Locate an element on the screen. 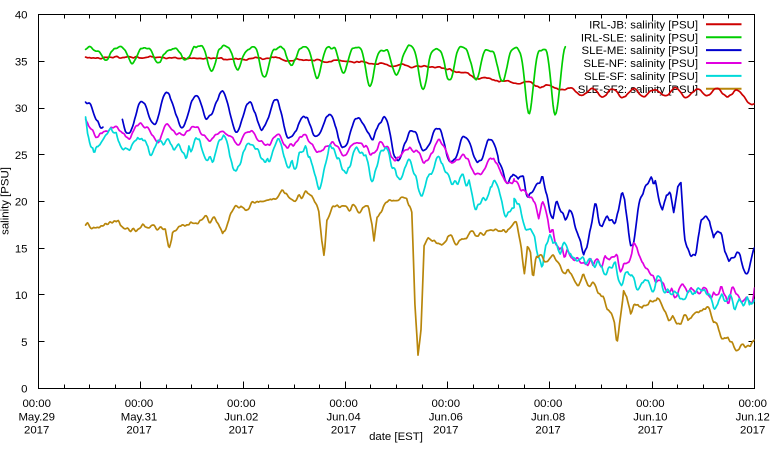 The width and height of the screenshot is (776, 463). svg-text: SLE-NF: salinity [PSU] is located at coordinates (640, 64).